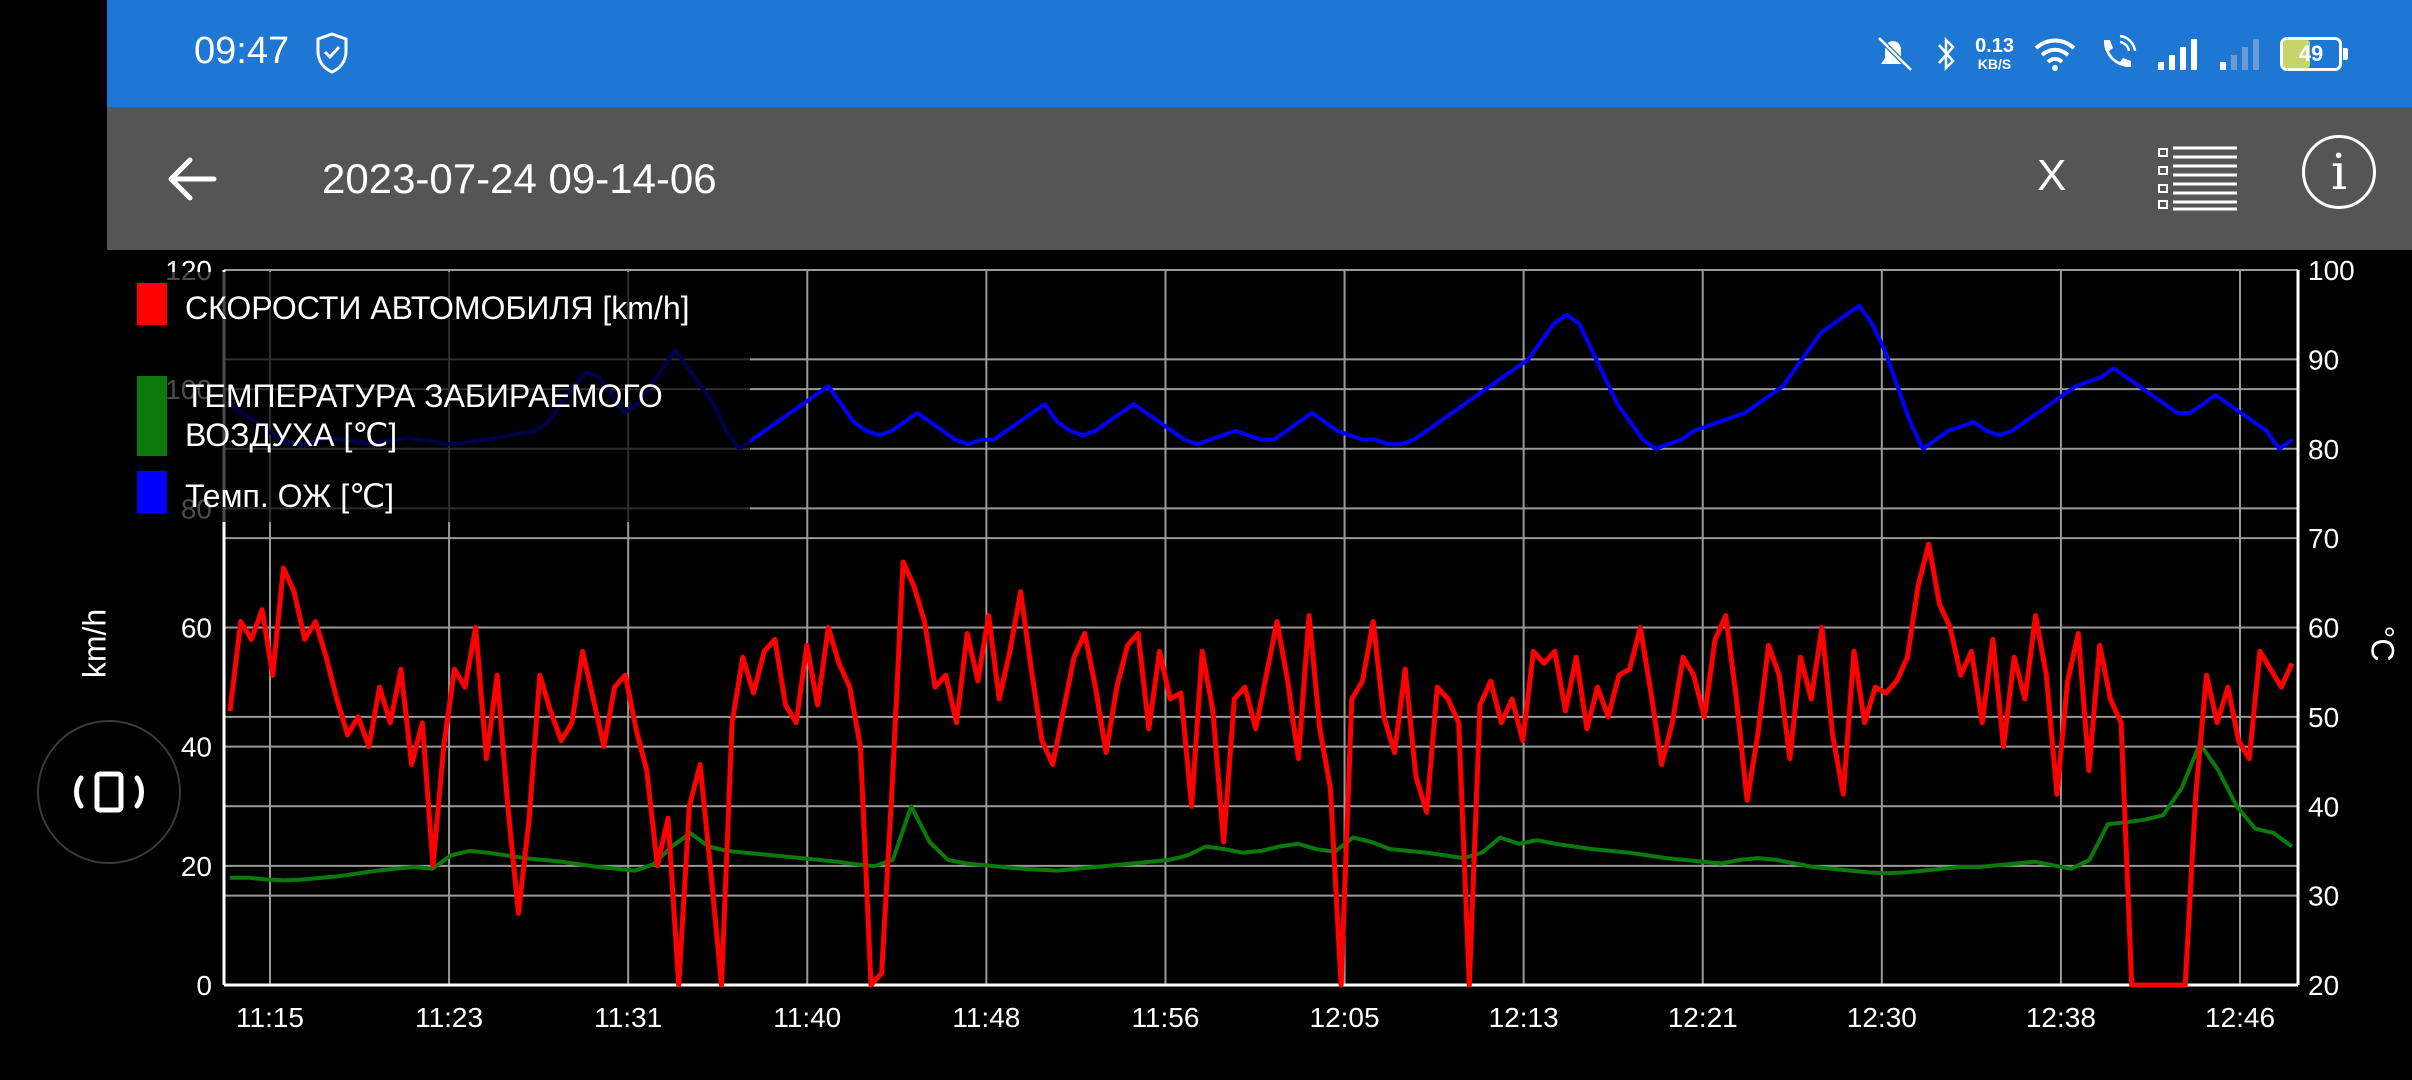 The width and height of the screenshot is (2412, 1080). I want to click on battery-level: 49, so click(2311, 53).